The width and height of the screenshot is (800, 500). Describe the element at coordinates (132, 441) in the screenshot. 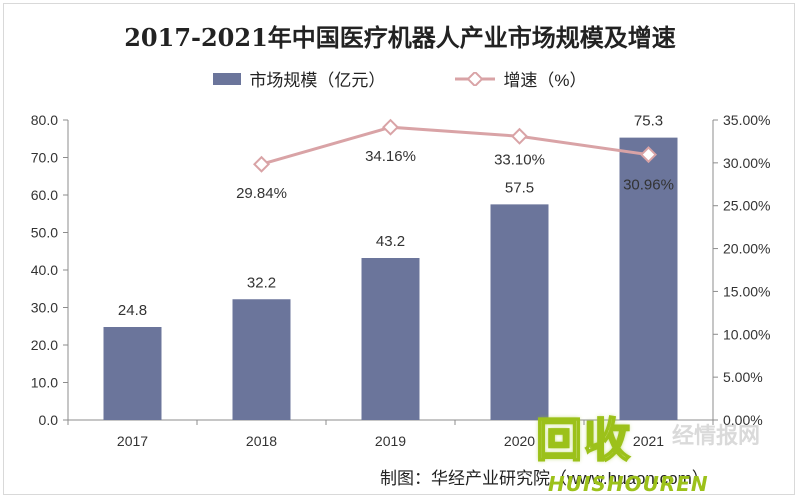

I see `x-tick-label: 2017` at that location.